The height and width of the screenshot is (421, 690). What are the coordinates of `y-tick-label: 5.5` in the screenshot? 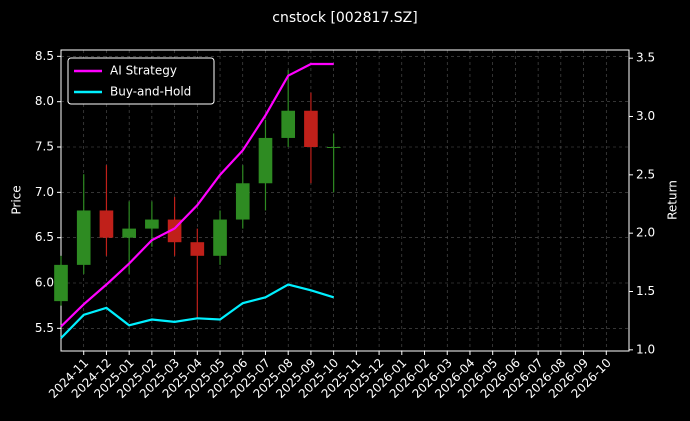 It's located at (44, 328).